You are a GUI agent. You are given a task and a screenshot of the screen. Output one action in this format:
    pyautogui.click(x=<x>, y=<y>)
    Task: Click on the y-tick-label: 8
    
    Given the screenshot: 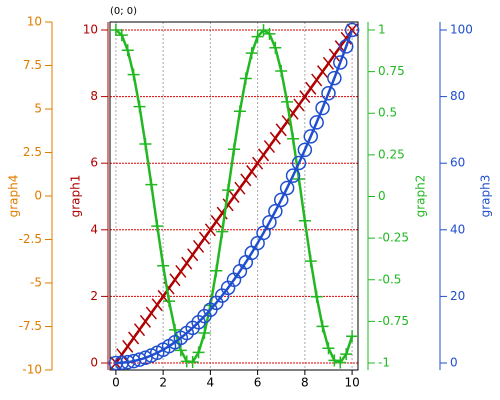 What is the action you would take?
    pyautogui.click(x=94, y=96)
    